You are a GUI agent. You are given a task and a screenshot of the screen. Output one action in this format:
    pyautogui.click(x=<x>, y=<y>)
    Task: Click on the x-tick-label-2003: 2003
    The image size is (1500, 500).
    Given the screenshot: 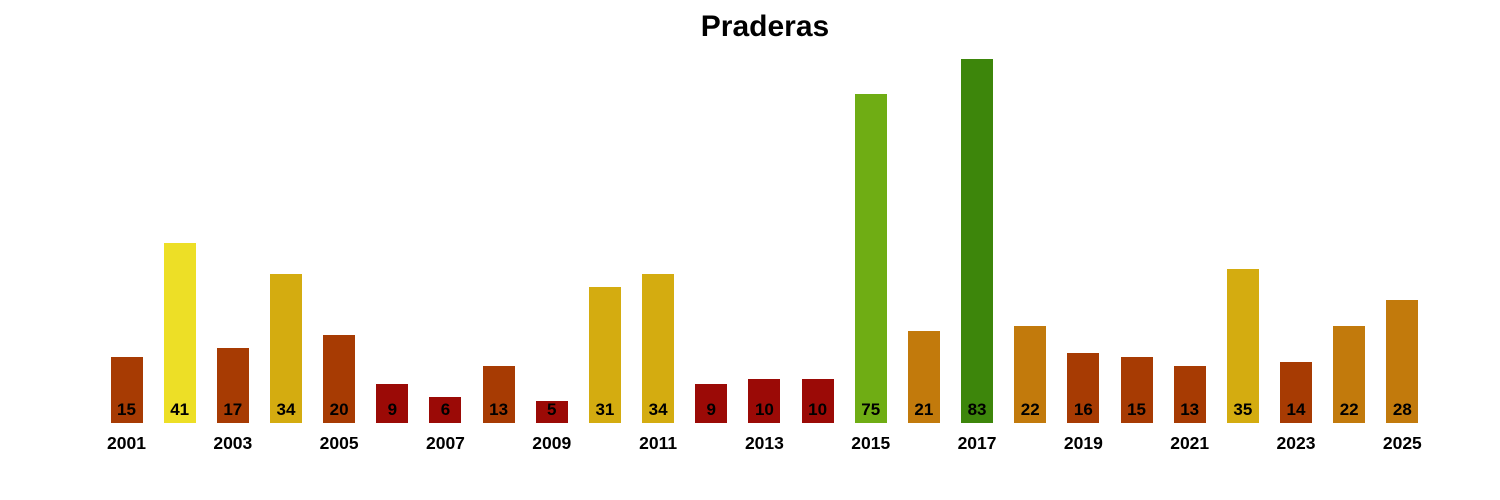 What is the action you would take?
    pyautogui.click(x=233, y=443)
    